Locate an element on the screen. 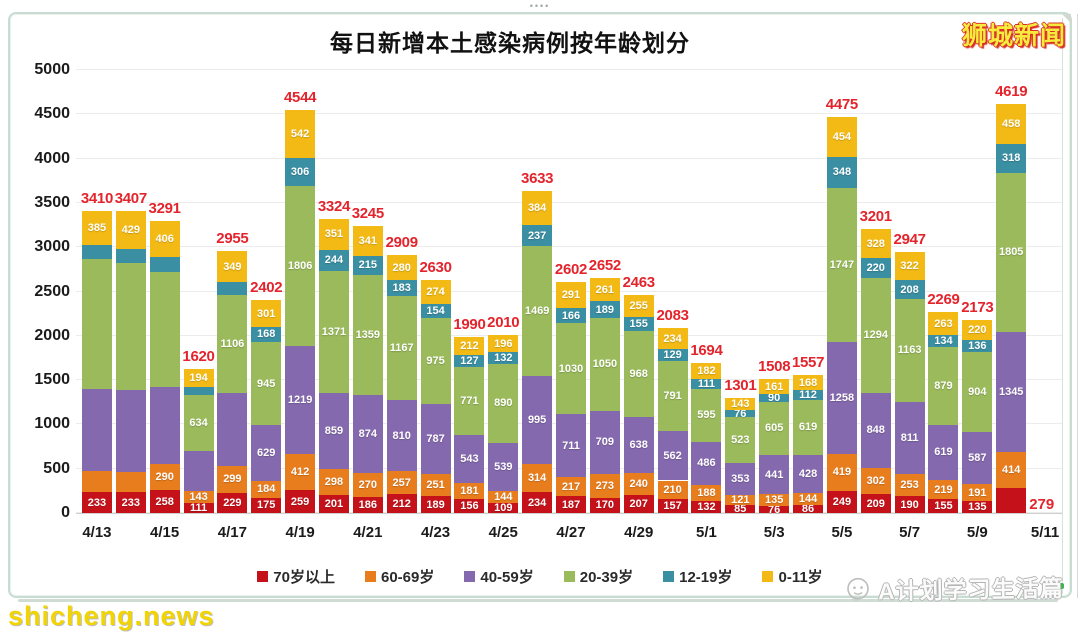 The image size is (1080, 644). segment-20-39岁: 791 is located at coordinates (672, 395).